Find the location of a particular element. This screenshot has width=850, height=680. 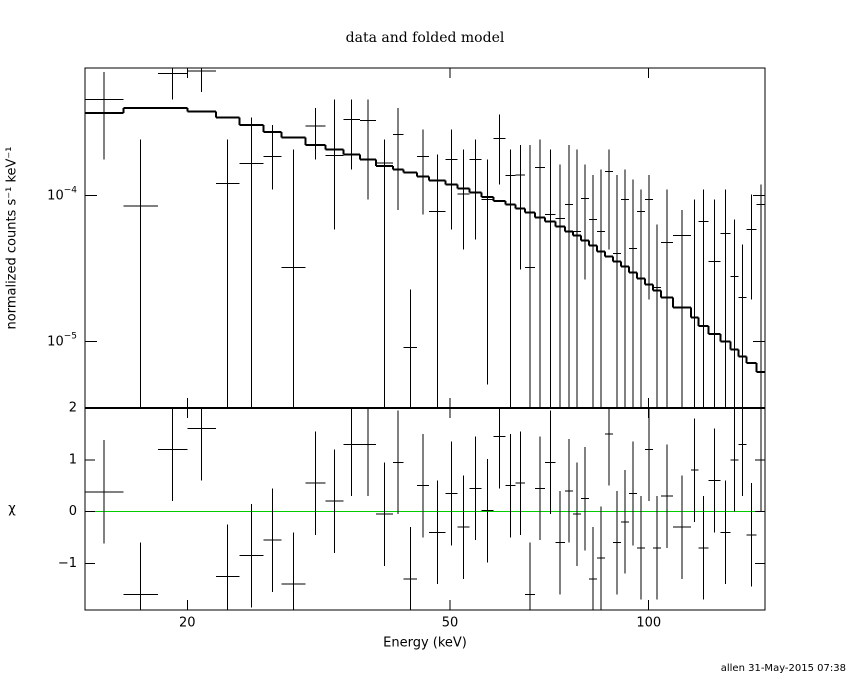

x-tick-label: 20 is located at coordinates (187, 623).